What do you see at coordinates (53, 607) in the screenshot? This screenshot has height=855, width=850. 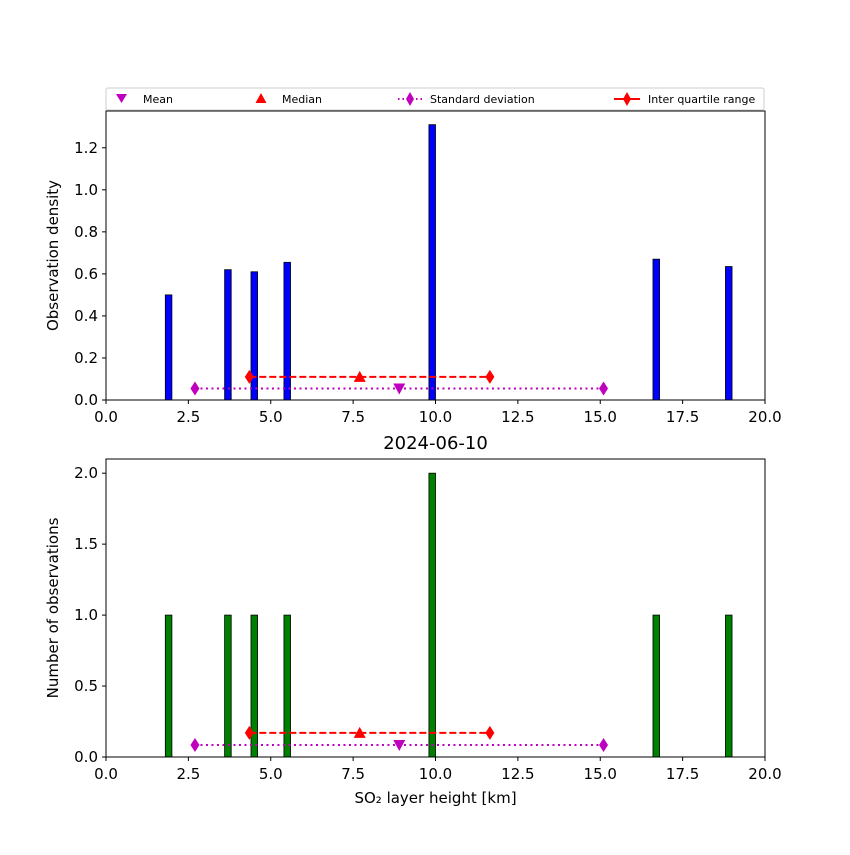 I see `y-axis-label: Number of observations` at bounding box center [53, 607].